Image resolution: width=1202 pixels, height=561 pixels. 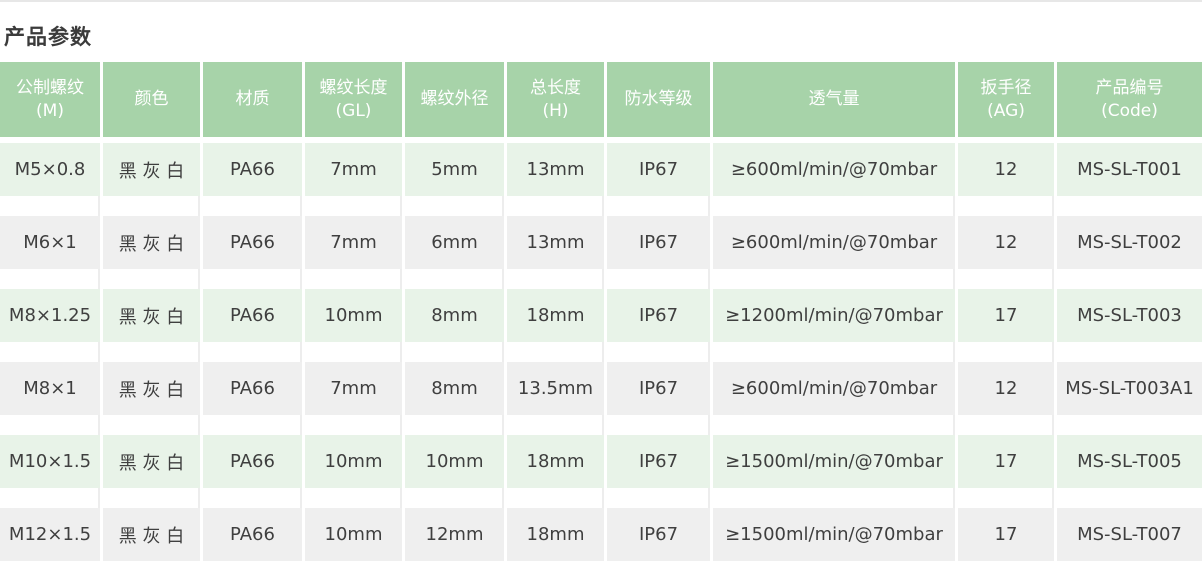 I want to click on header-cell-color: 颜色, so click(x=151, y=99).